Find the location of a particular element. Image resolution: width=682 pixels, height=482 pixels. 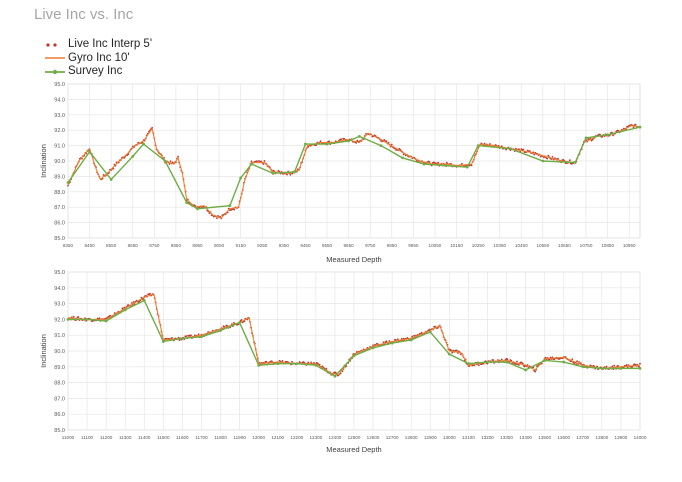

x-tick-label: 10350 is located at coordinates (499, 245).